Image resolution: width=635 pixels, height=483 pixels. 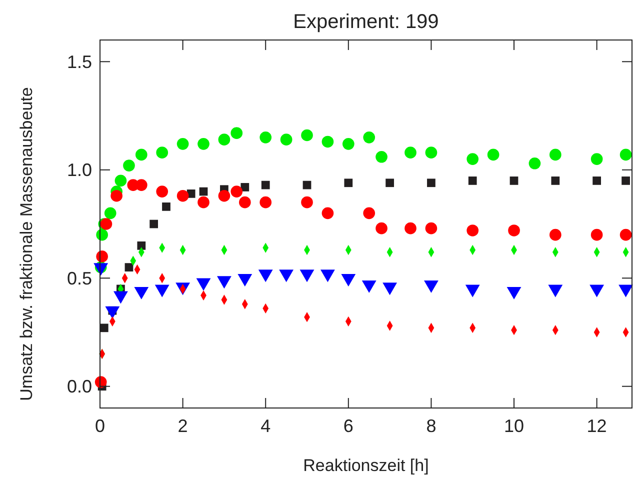 I want to click on x-tick-label: 10, so click(x=514, y=426).